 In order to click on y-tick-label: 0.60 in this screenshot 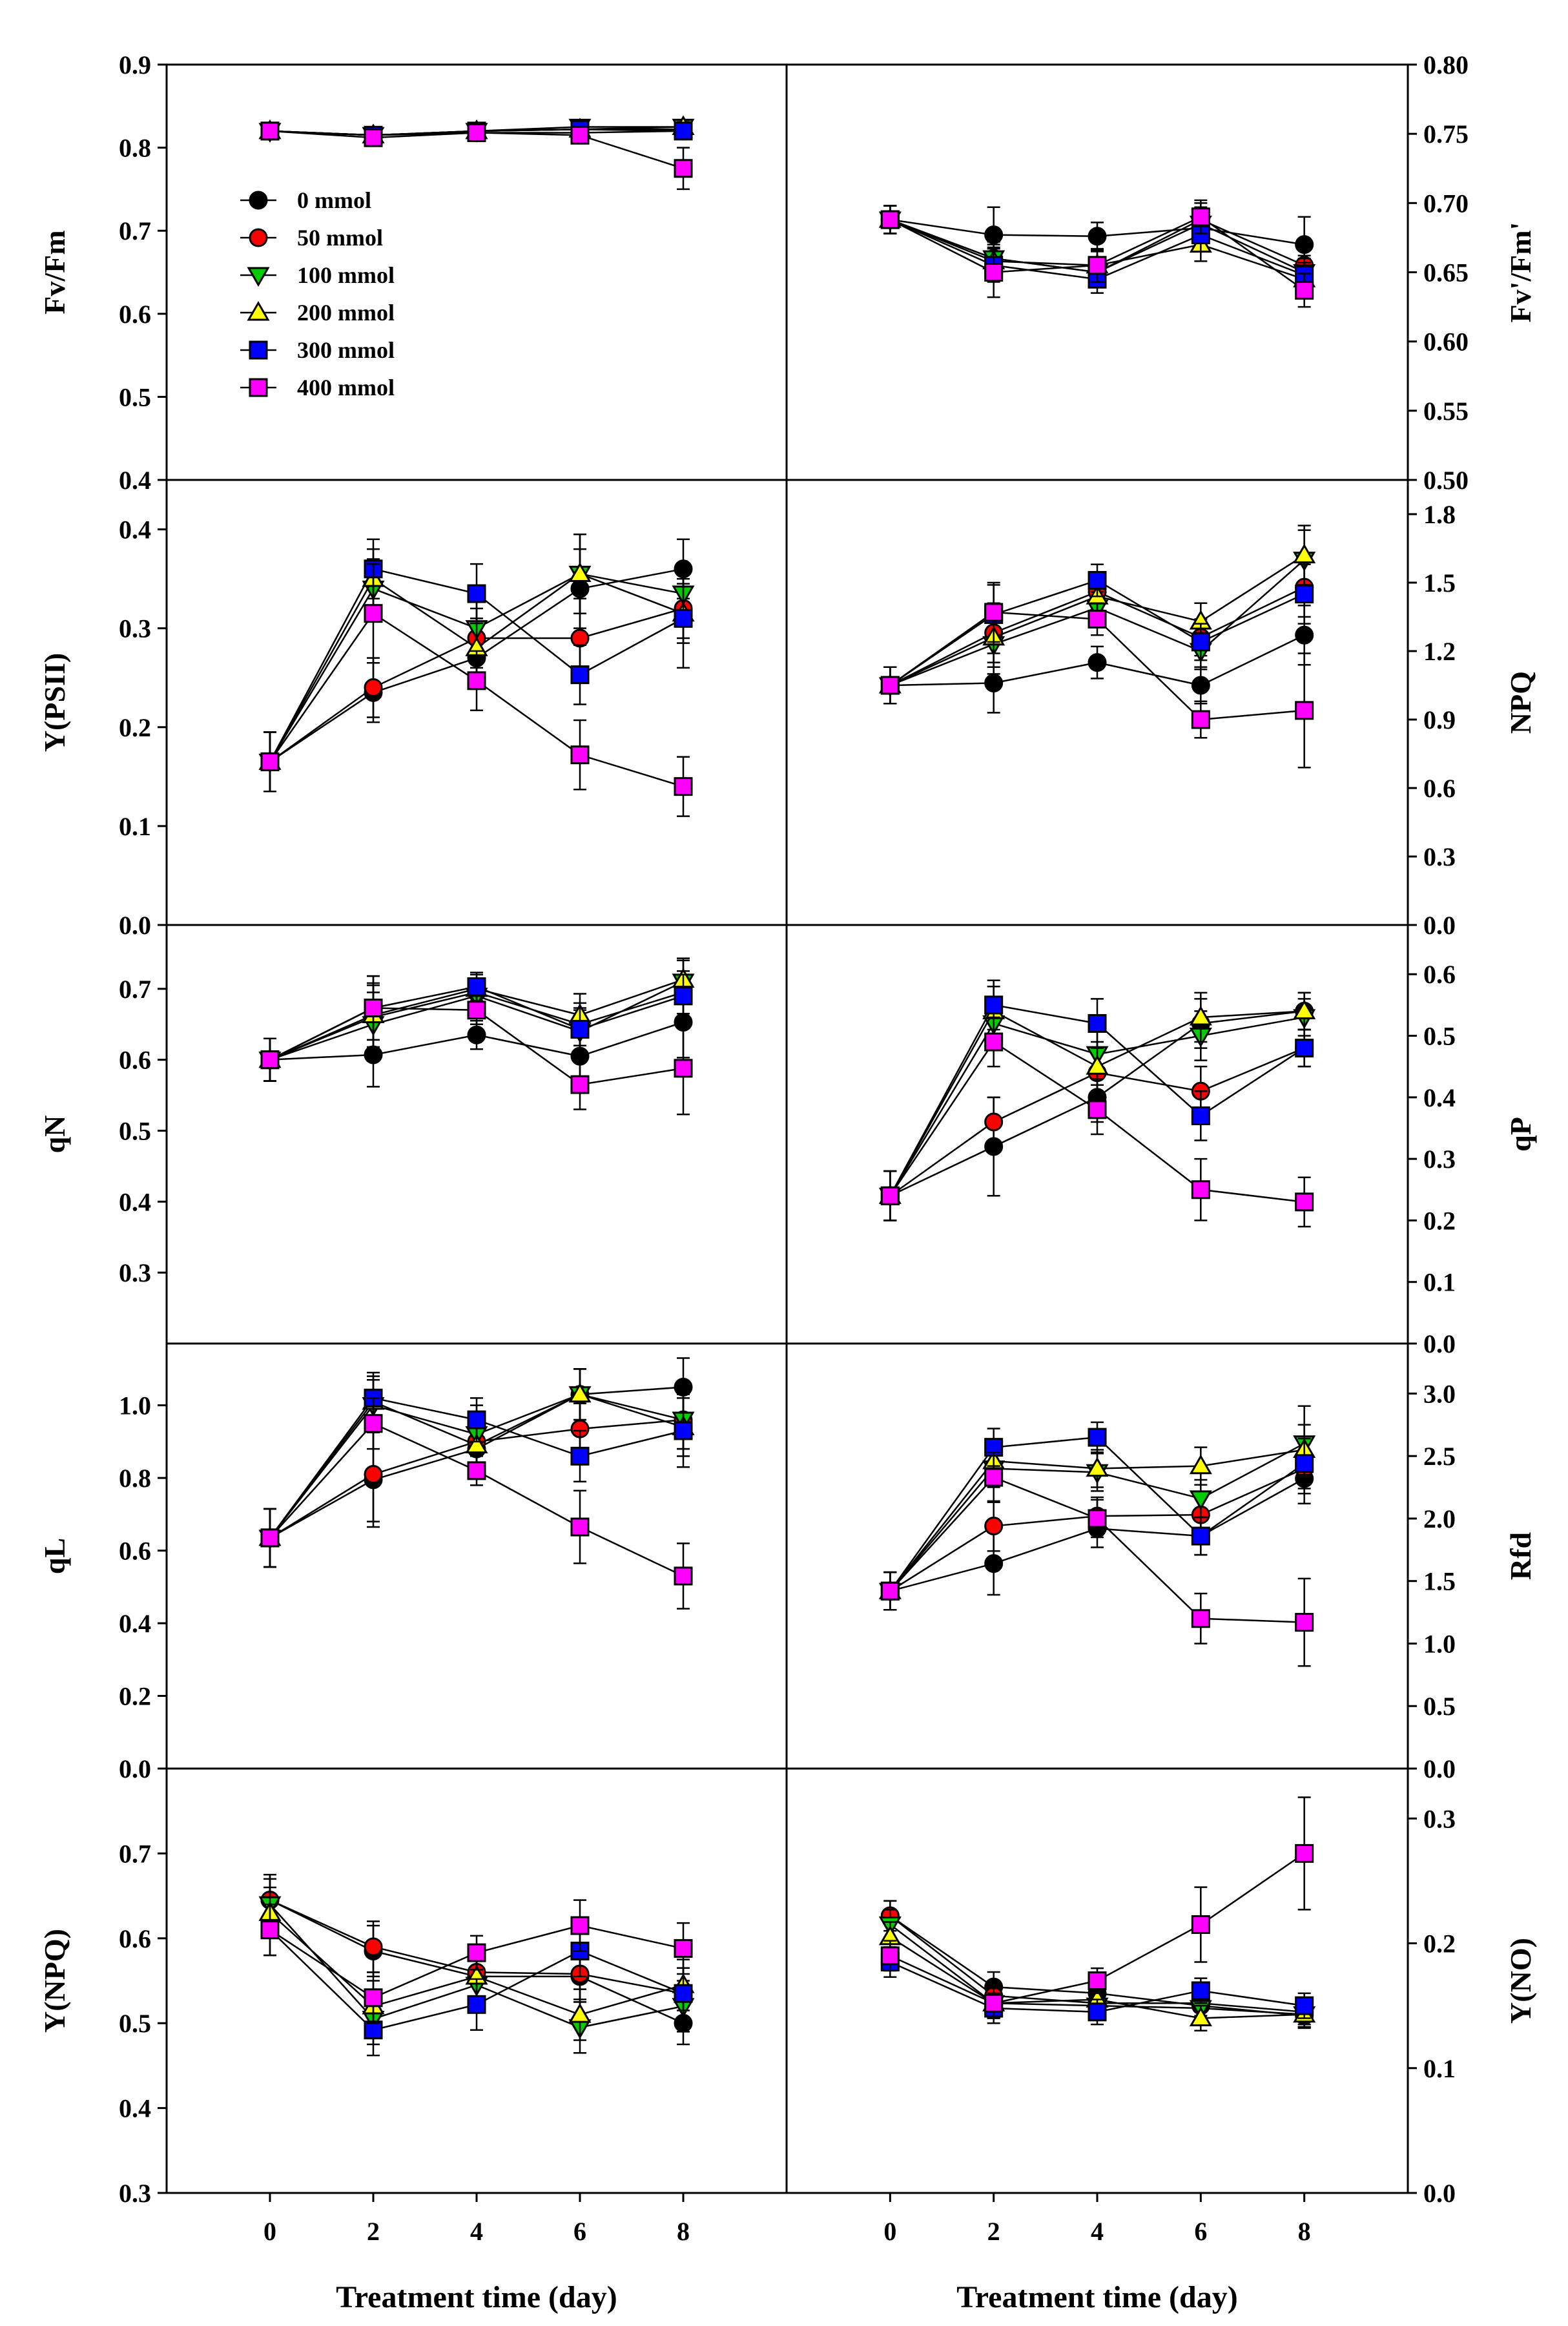, I will do `click(1446, 342)`.